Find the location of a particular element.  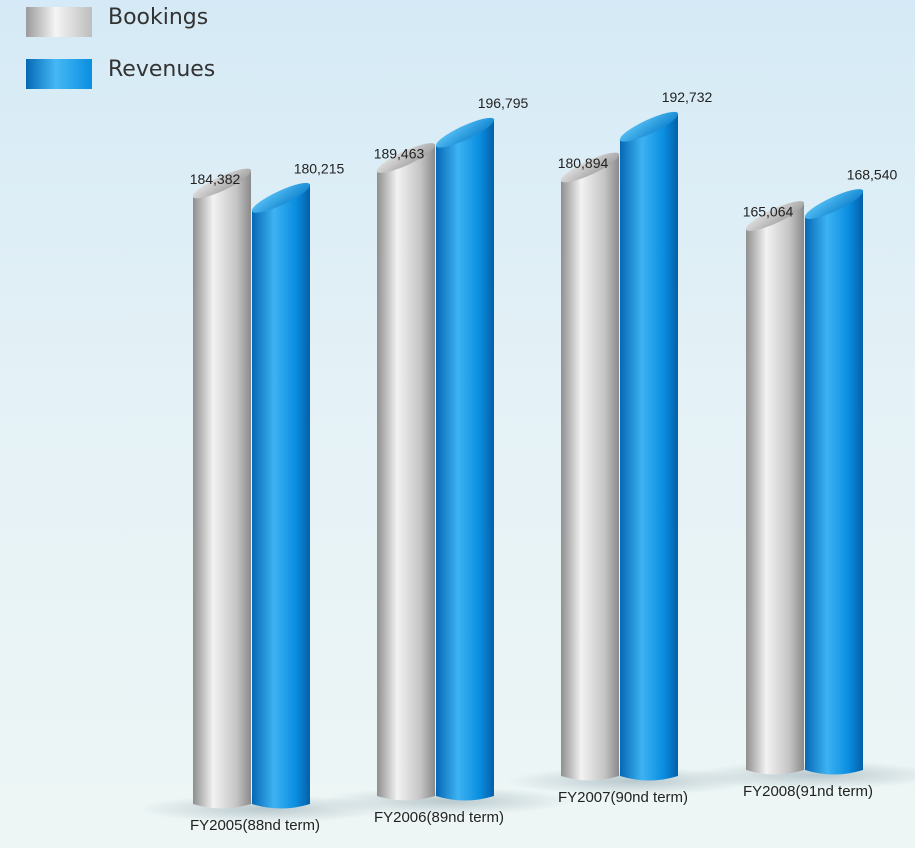

legend-swatch-revenues is located at coordinates (59, 74).